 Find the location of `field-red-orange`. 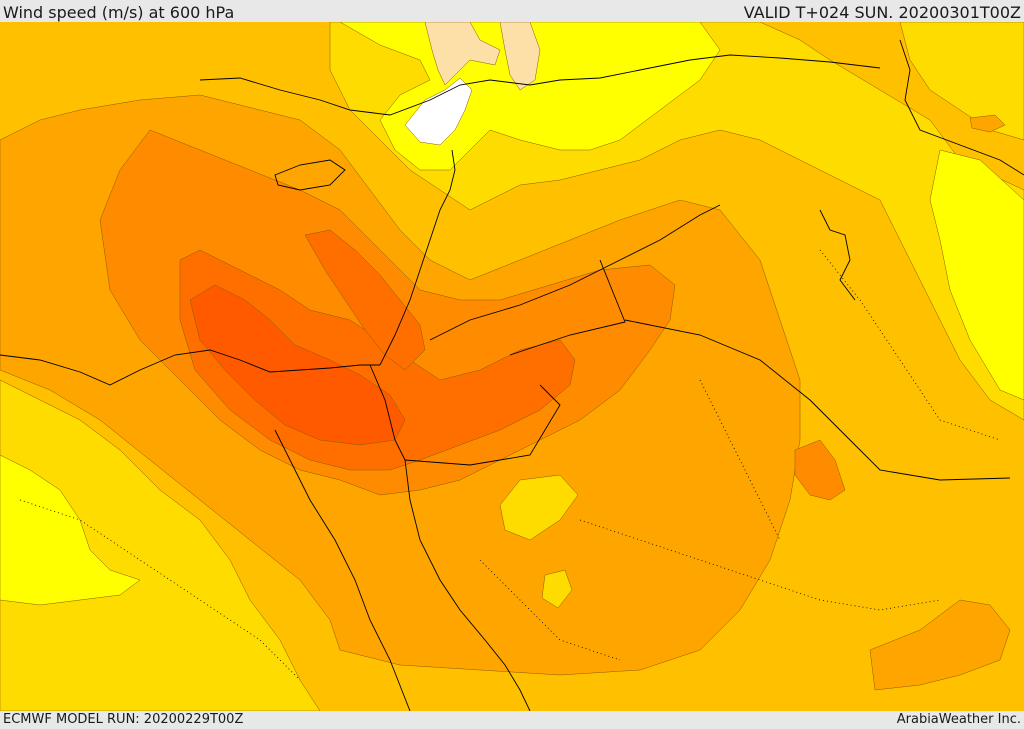

field-red-orange is located at coordinates (297, 365).